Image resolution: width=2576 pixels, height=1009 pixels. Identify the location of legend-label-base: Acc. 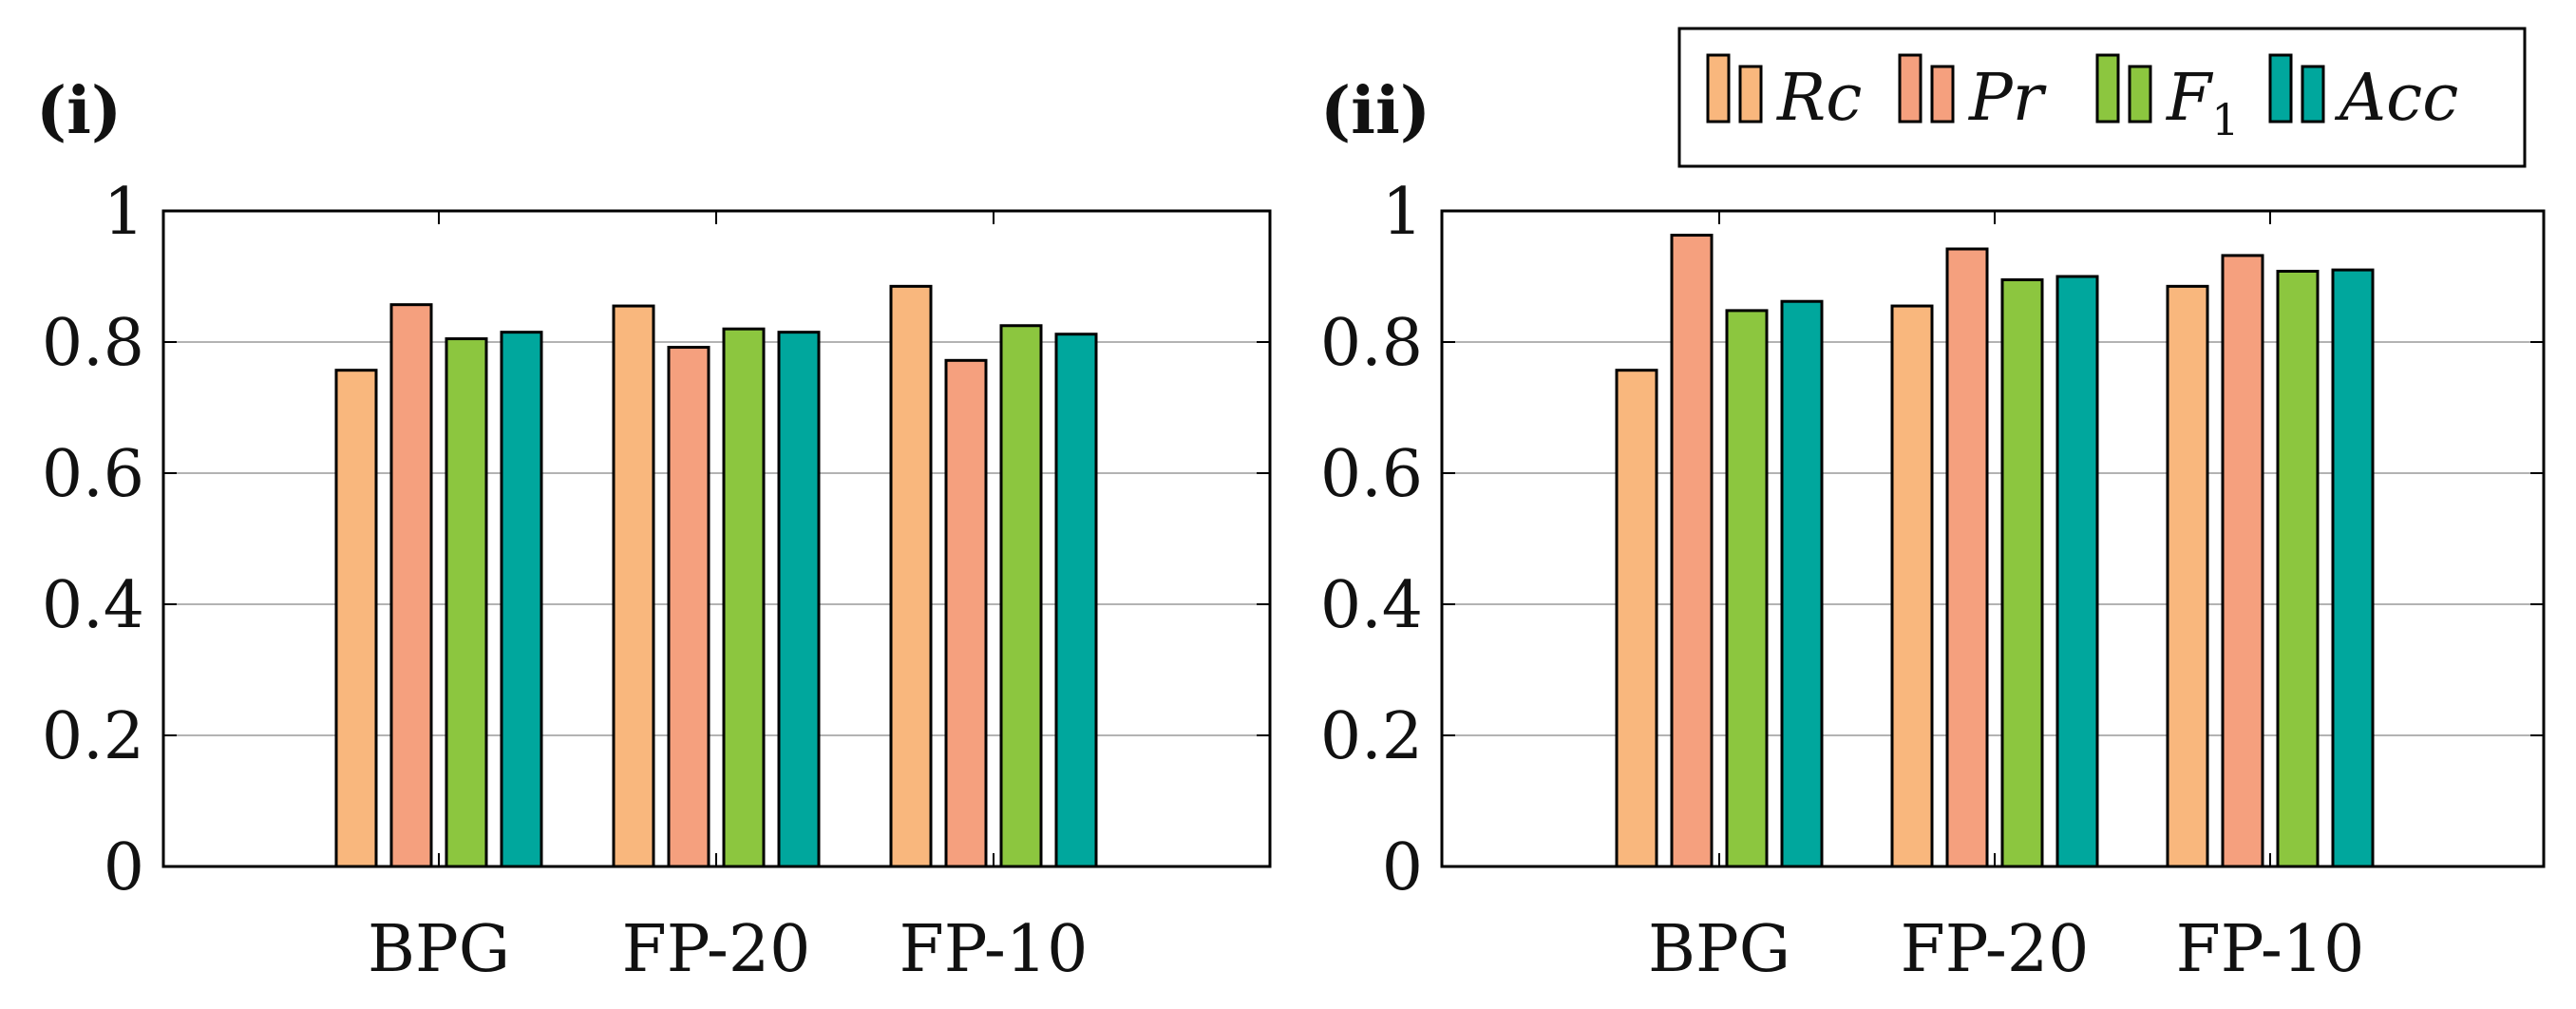
(2396, 99).